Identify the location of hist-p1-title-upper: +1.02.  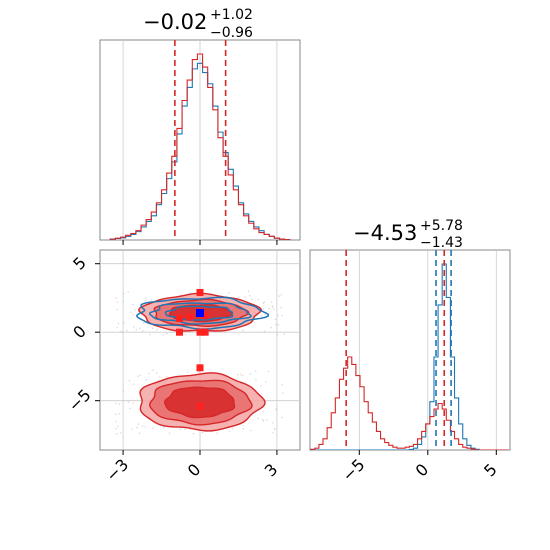
(231, 15).